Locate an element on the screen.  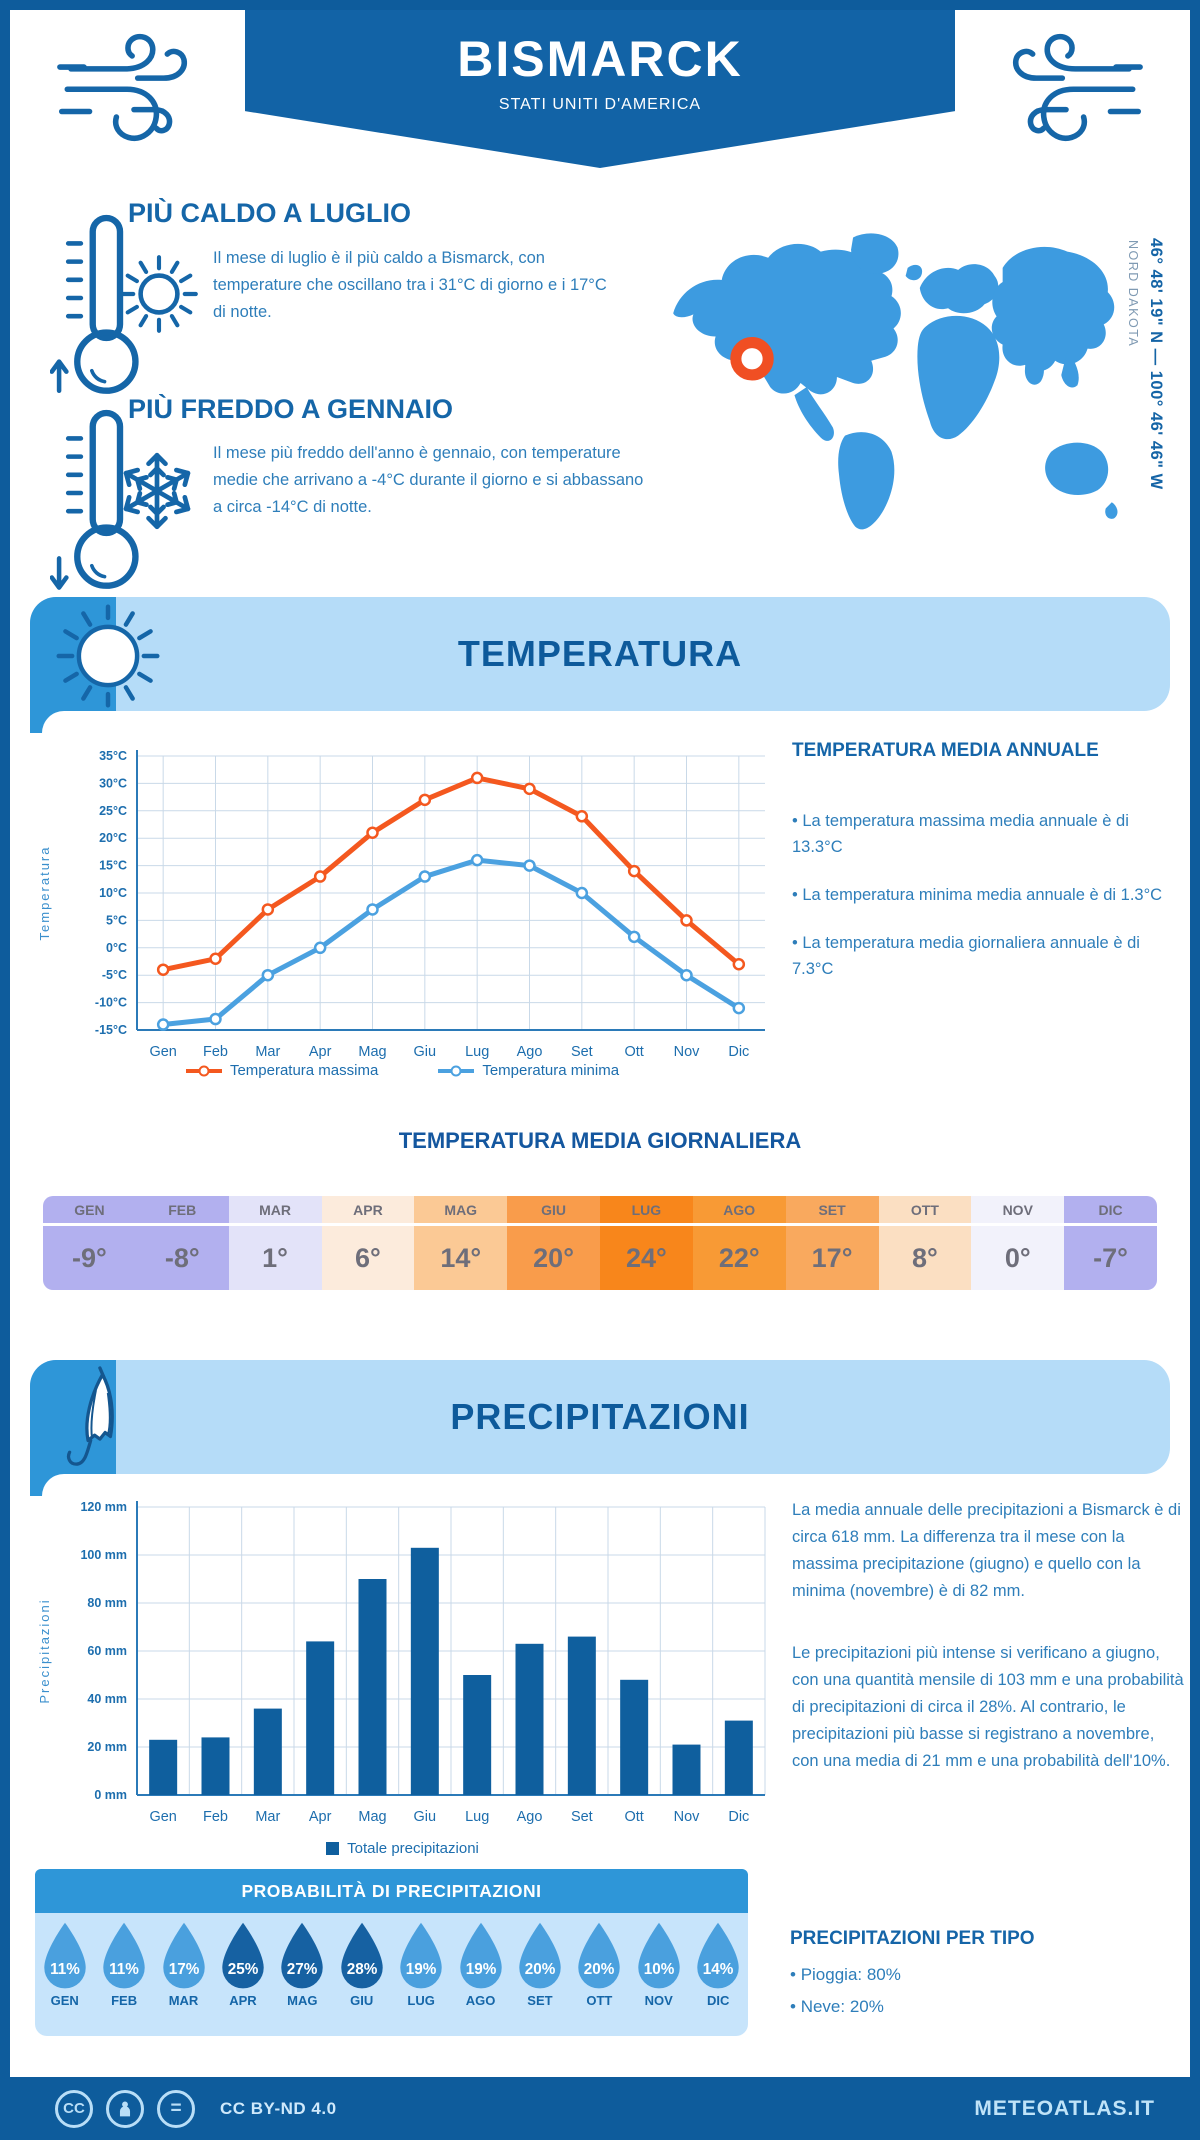
site-label: METEOATLAS.IT is located at coordinates (1064, 2108).